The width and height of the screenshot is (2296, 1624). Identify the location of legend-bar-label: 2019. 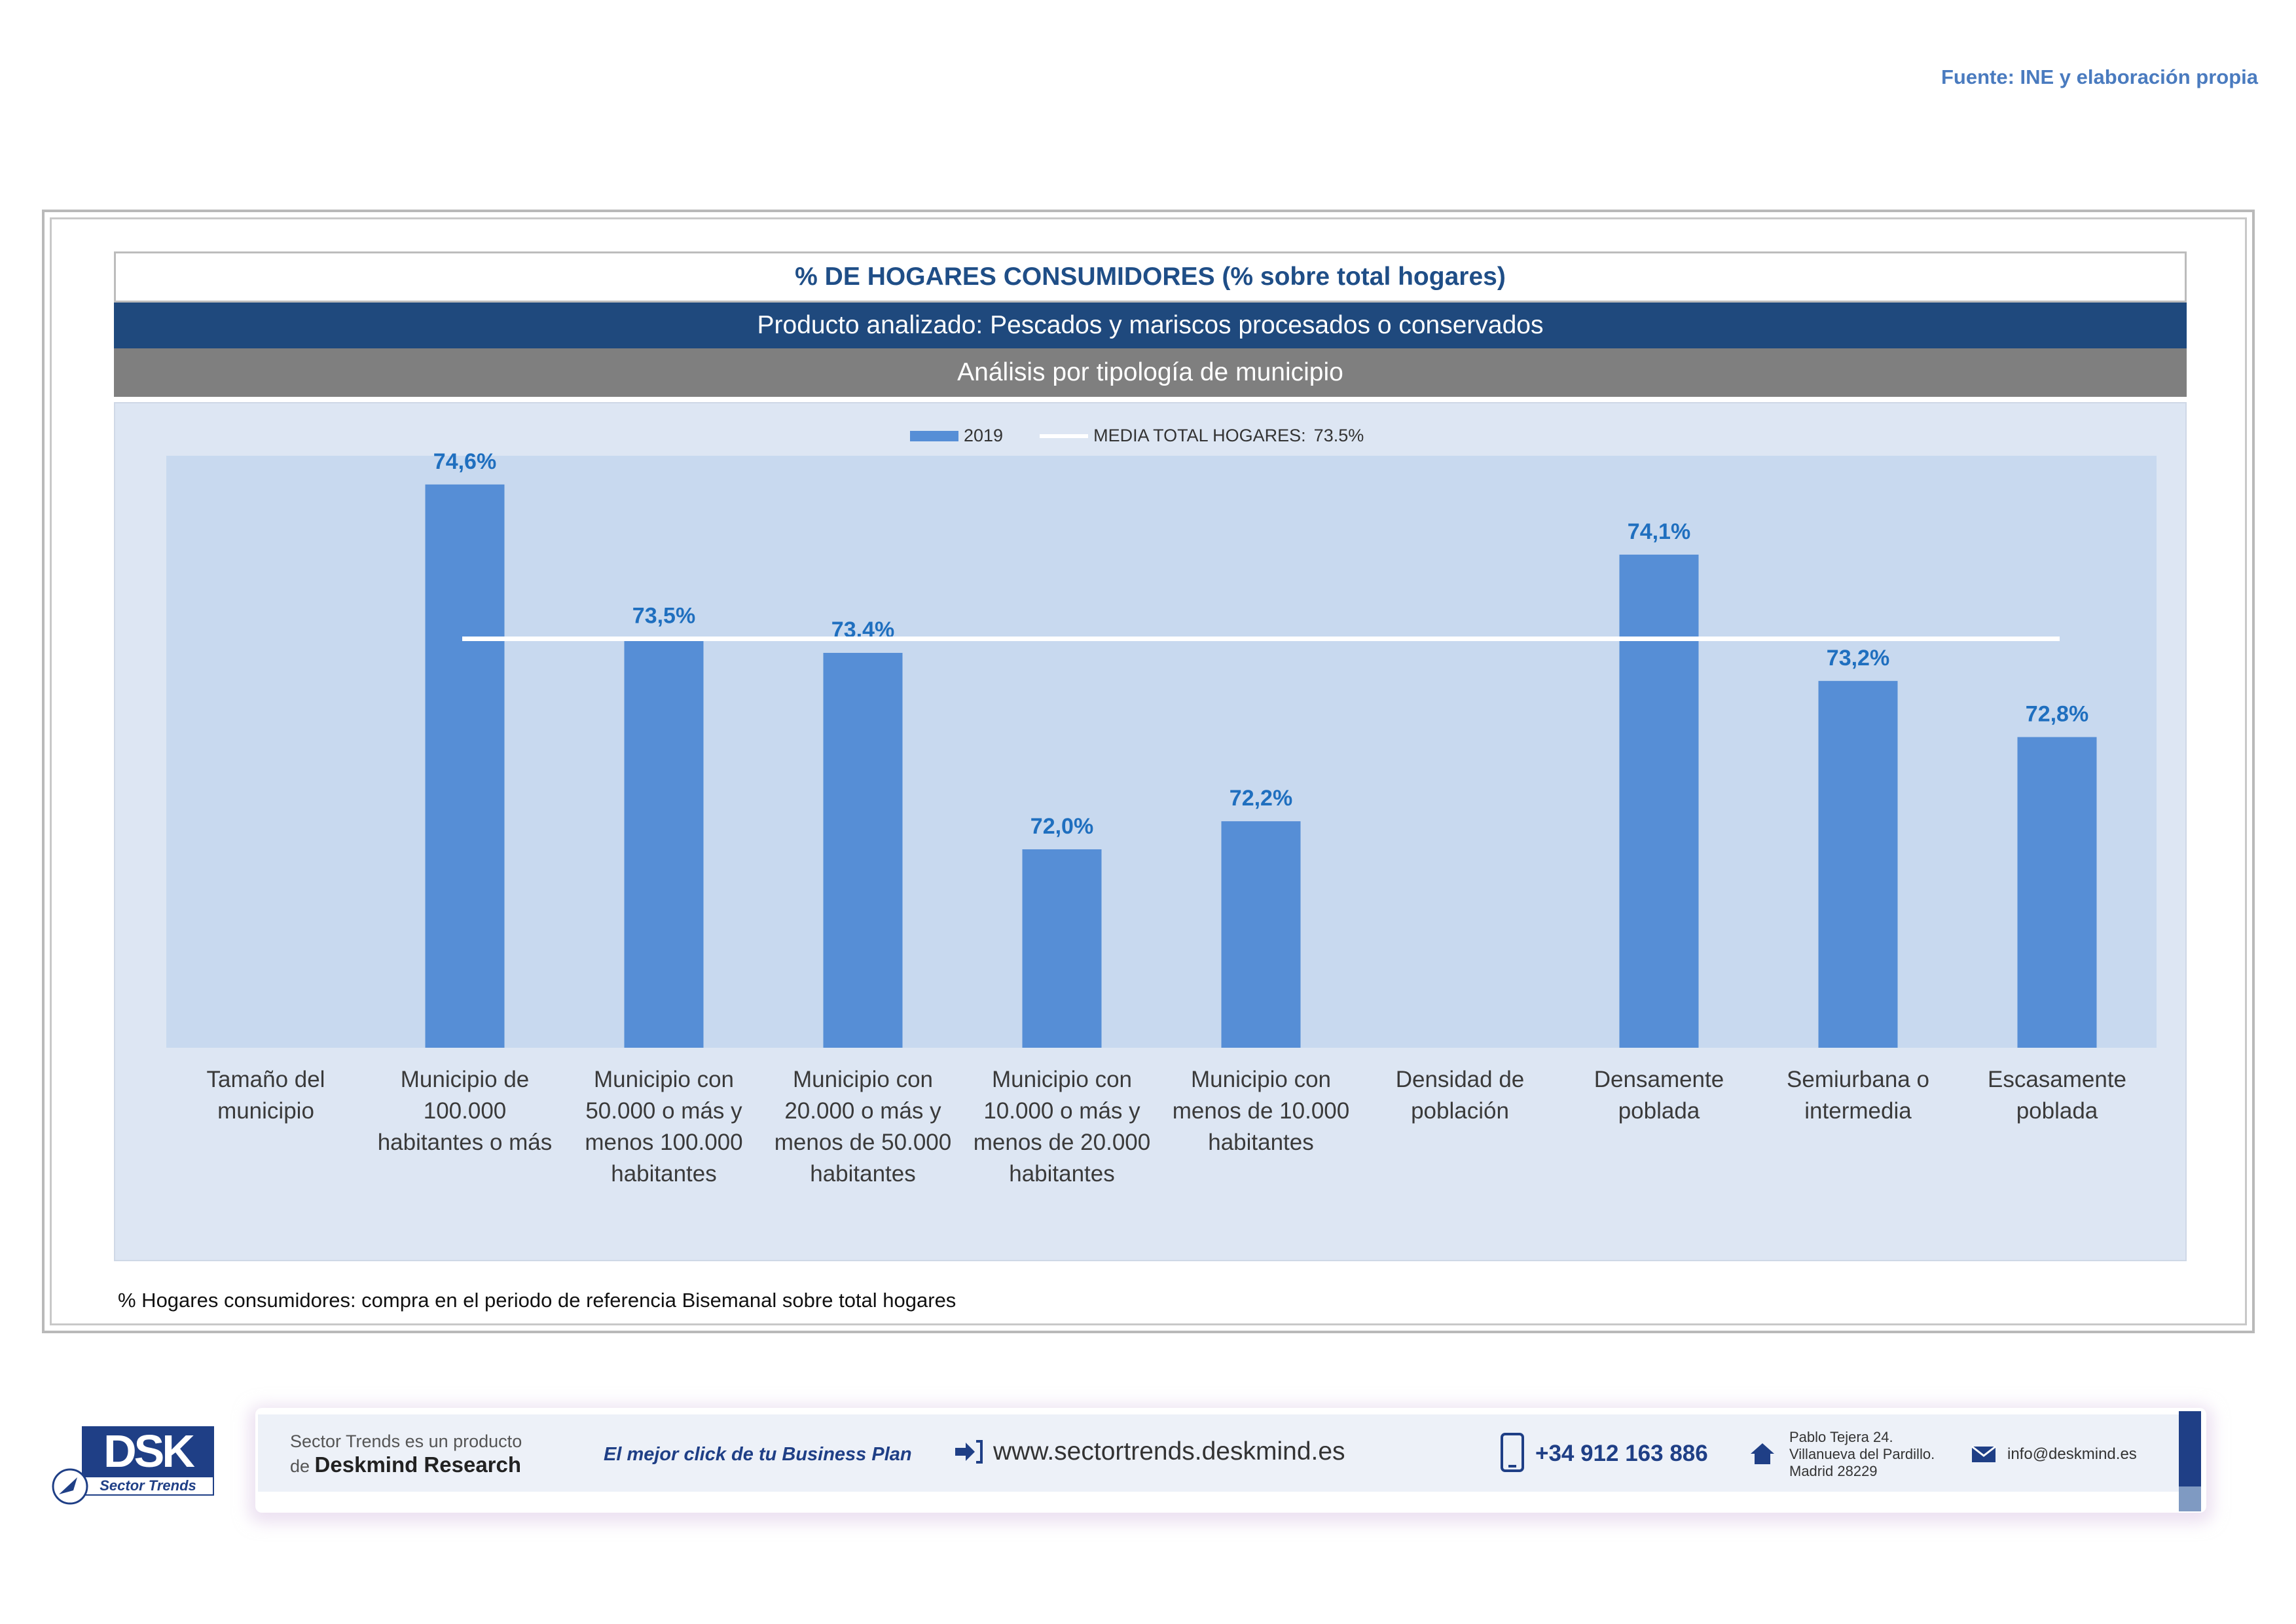
(984, 435).